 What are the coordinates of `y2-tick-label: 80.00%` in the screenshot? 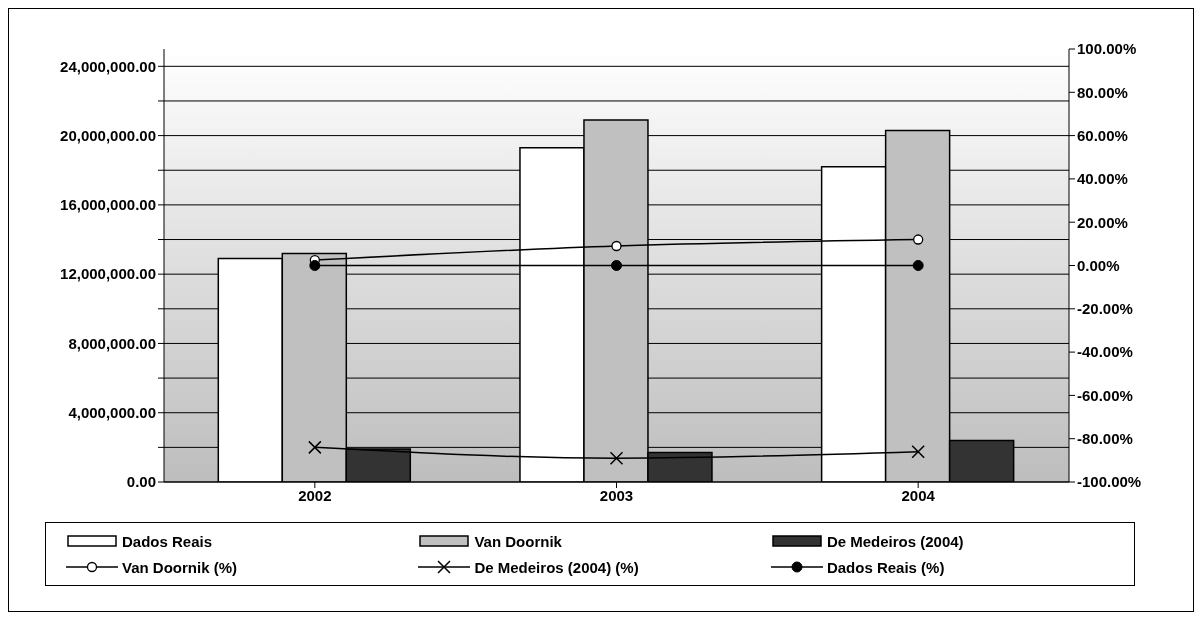 It's located at (1102, 92).